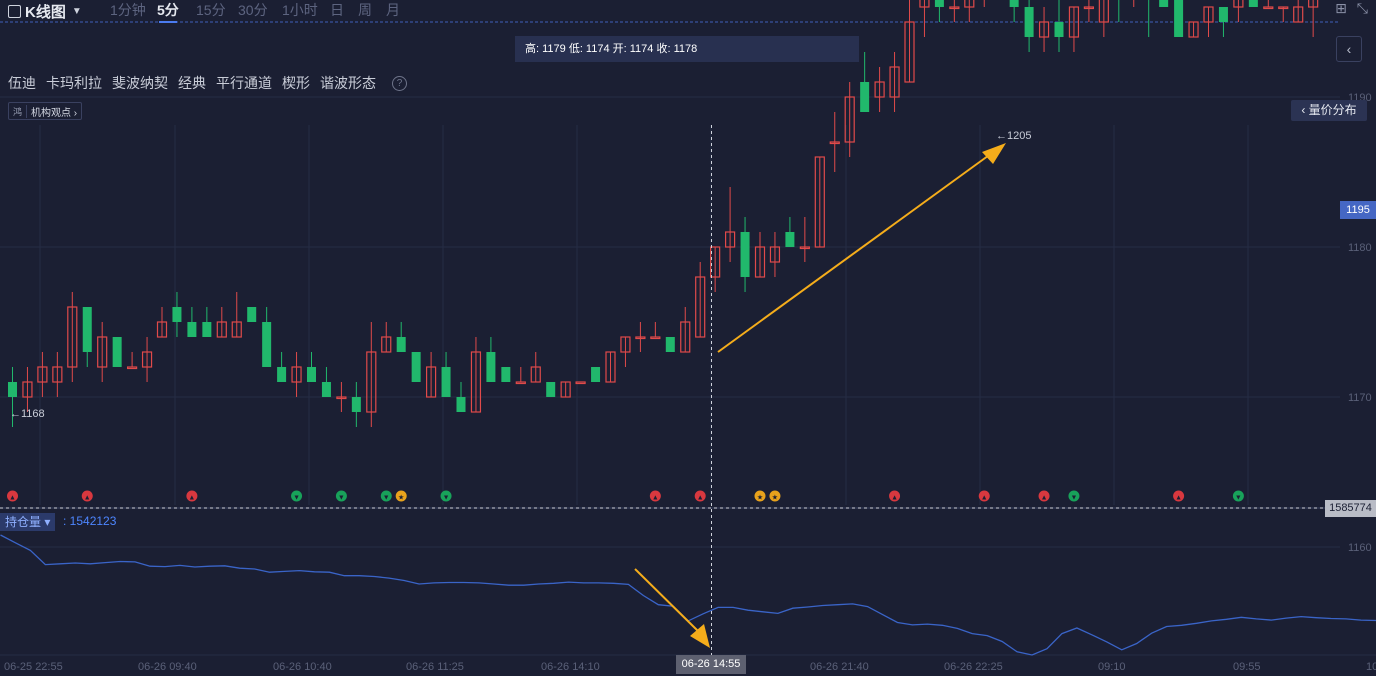 This screenshot has width=1376, height=676. Describe the element at coordinates (300, 10) in the screenshot. I see `tab-period-4: 1小时` at that location.